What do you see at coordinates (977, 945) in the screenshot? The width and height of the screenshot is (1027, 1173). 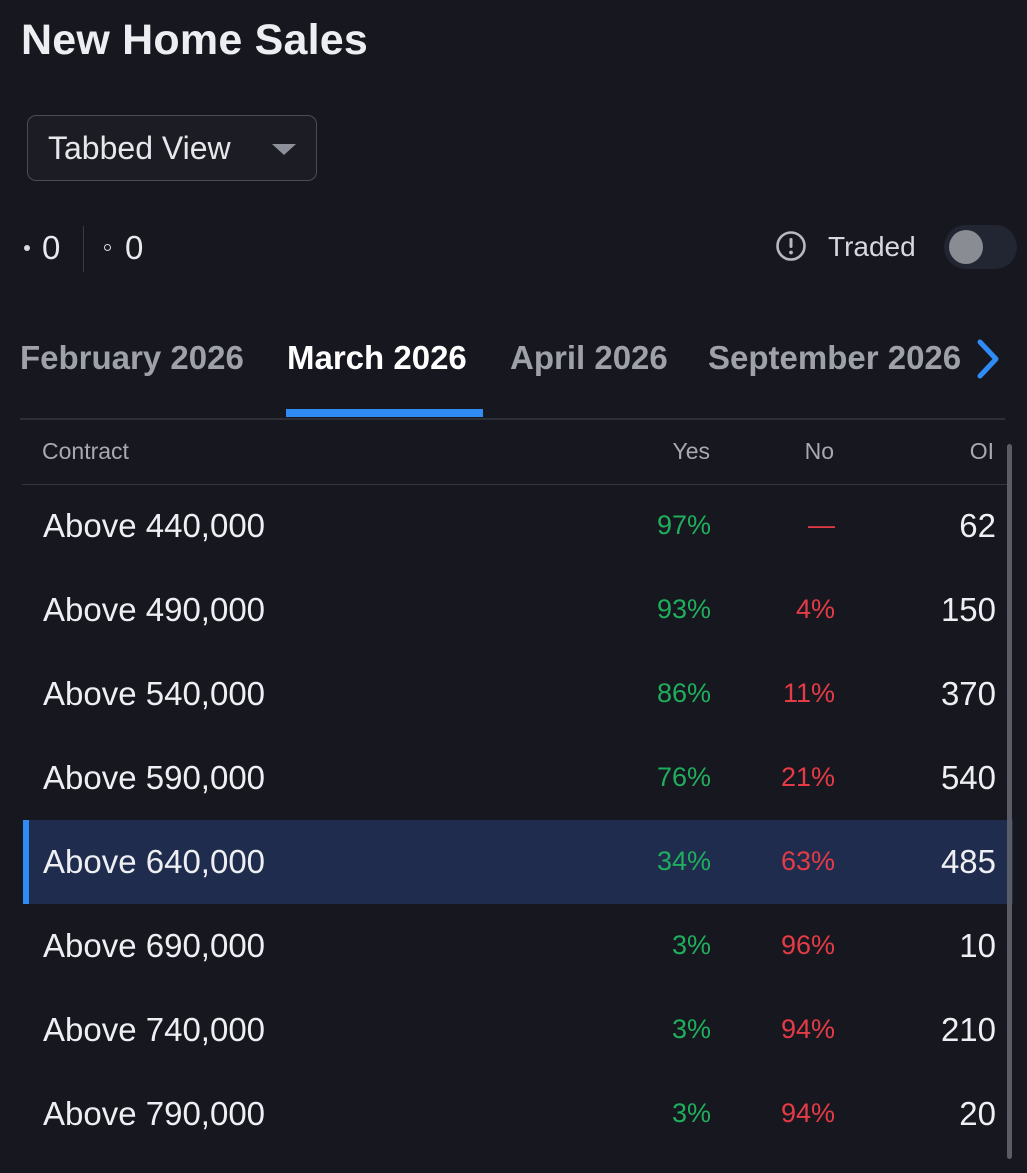 I see `open-interest: 10` at bounding box center [977, 945].